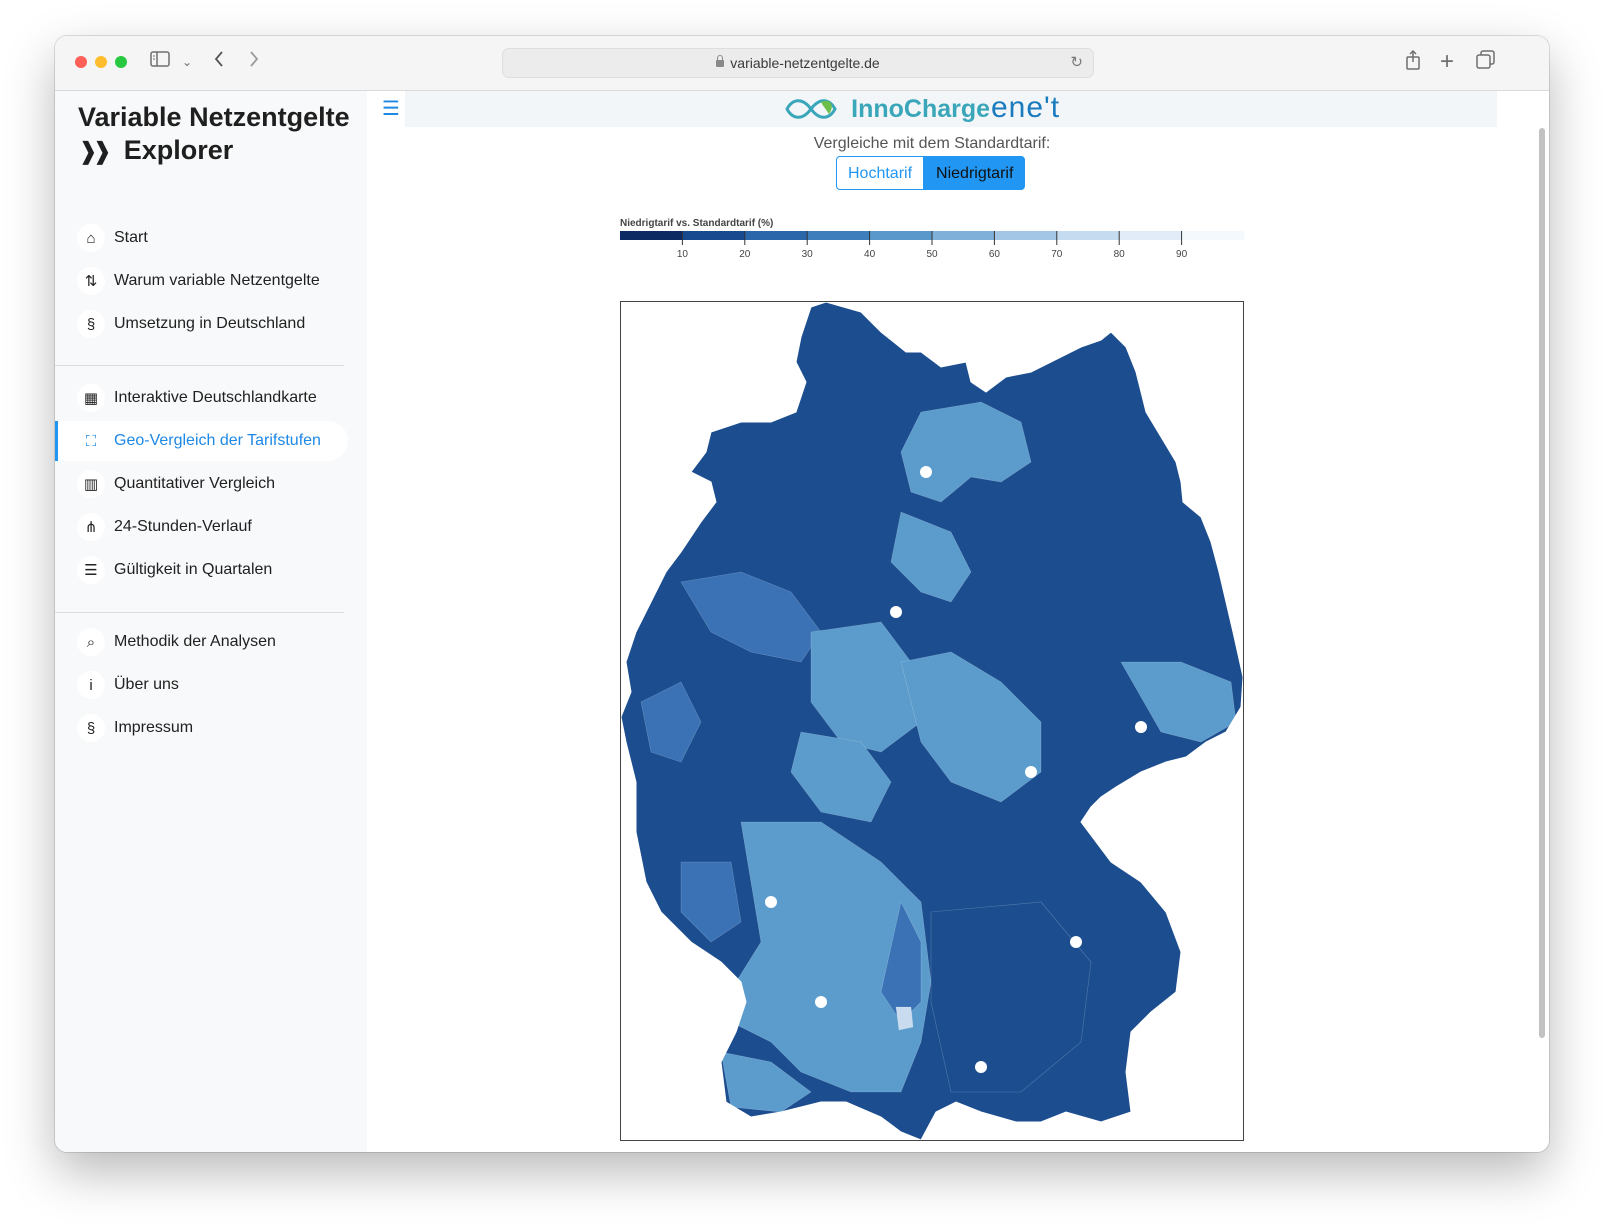 The width and height of the screenshot is (1607, 1224). I want to click on sidebar-item-label: Methodik der Analysen, so click(195, 641).